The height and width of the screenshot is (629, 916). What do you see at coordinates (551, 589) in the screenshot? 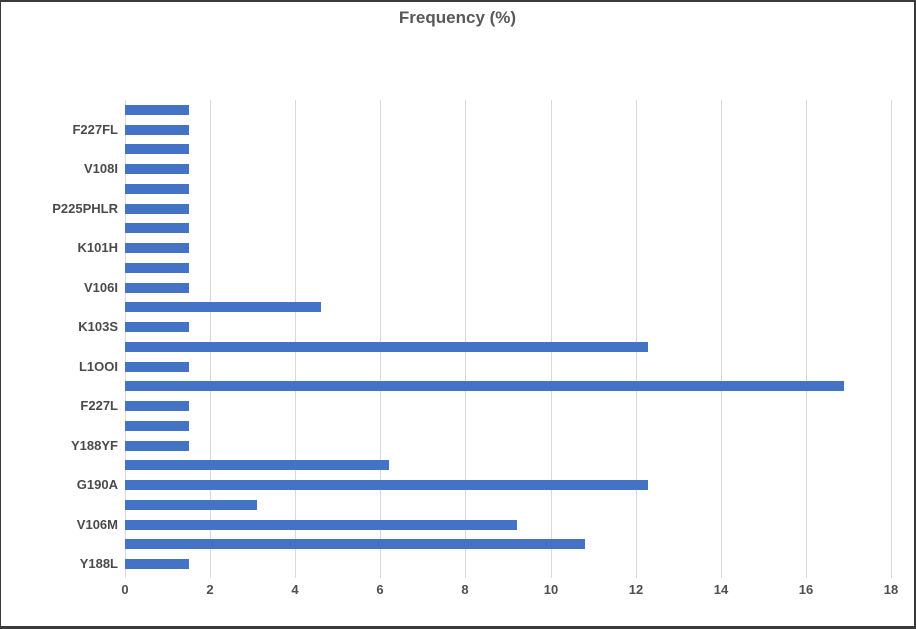
I see `x-tick-label-10: 10` at bounding box center [551, 589].